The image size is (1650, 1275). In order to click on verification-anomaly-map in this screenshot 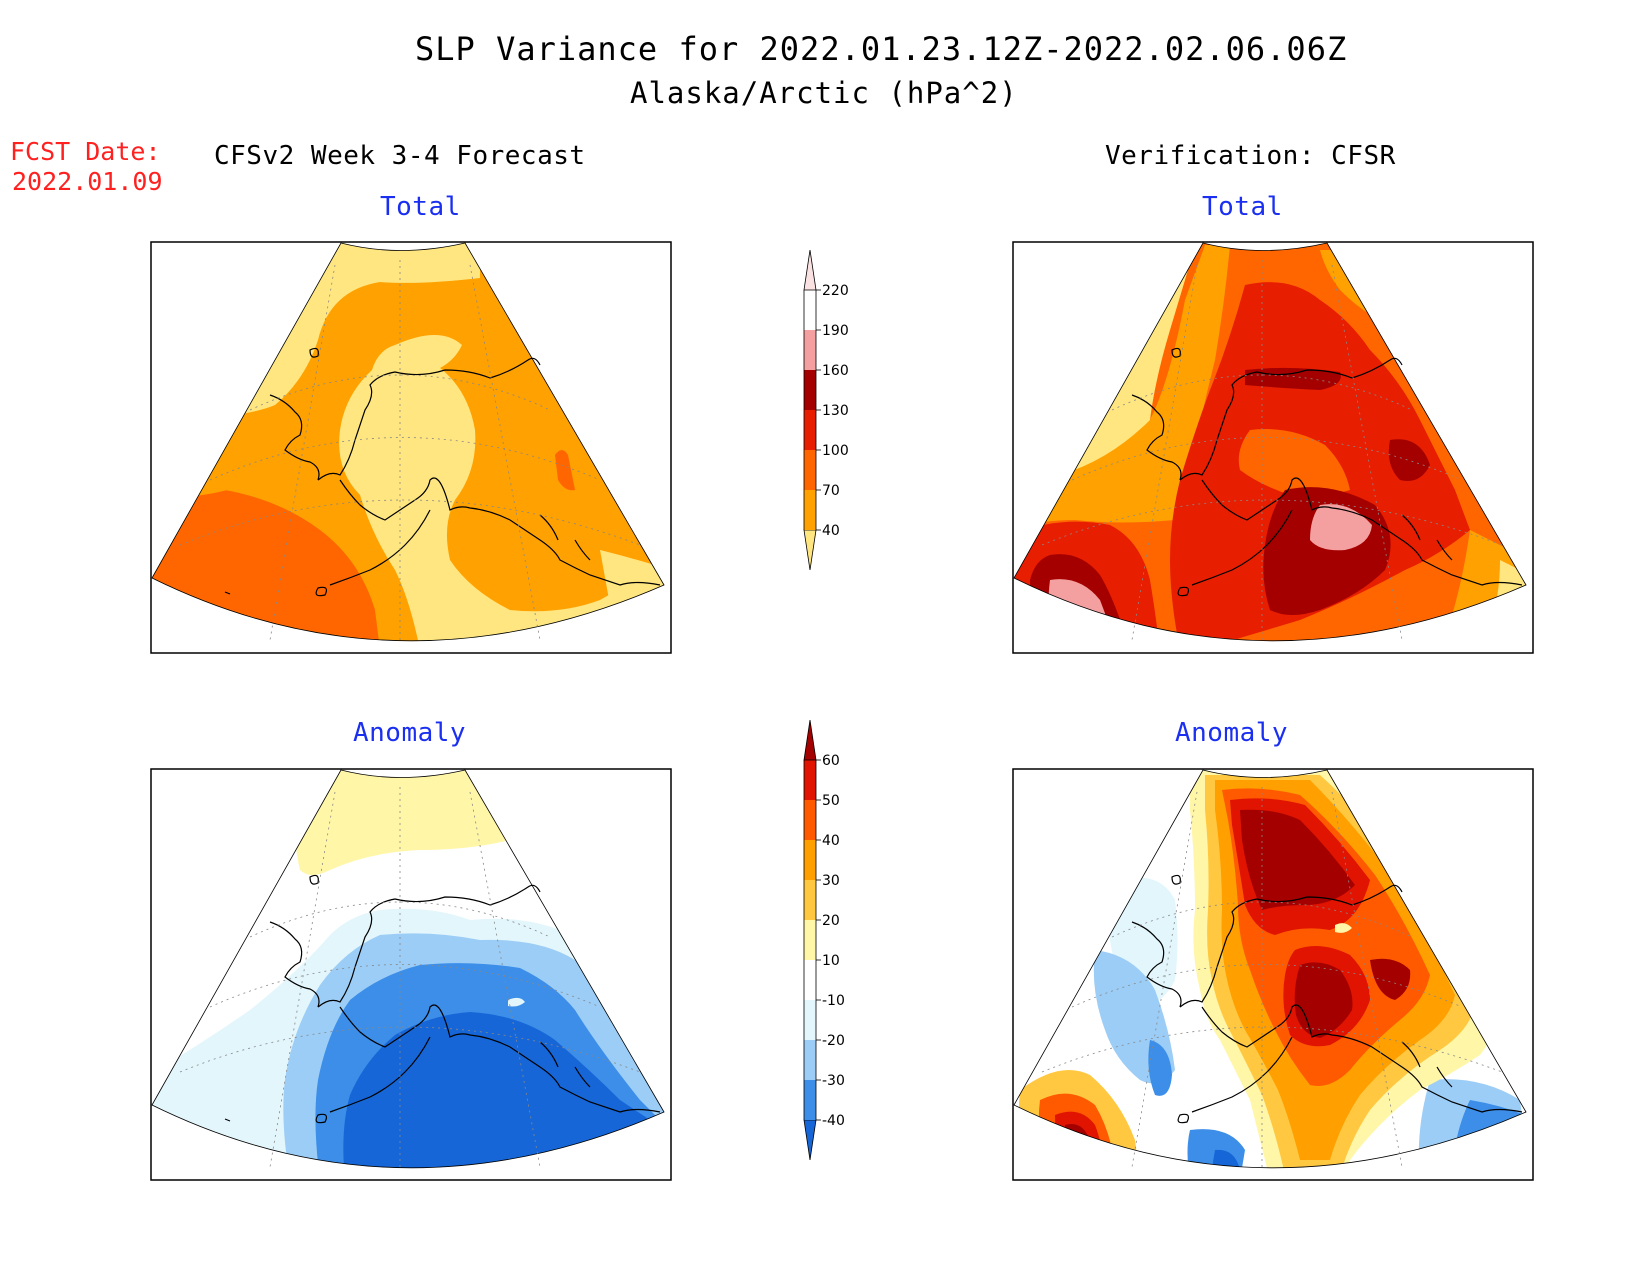, I will do `click(1270, 969)`.